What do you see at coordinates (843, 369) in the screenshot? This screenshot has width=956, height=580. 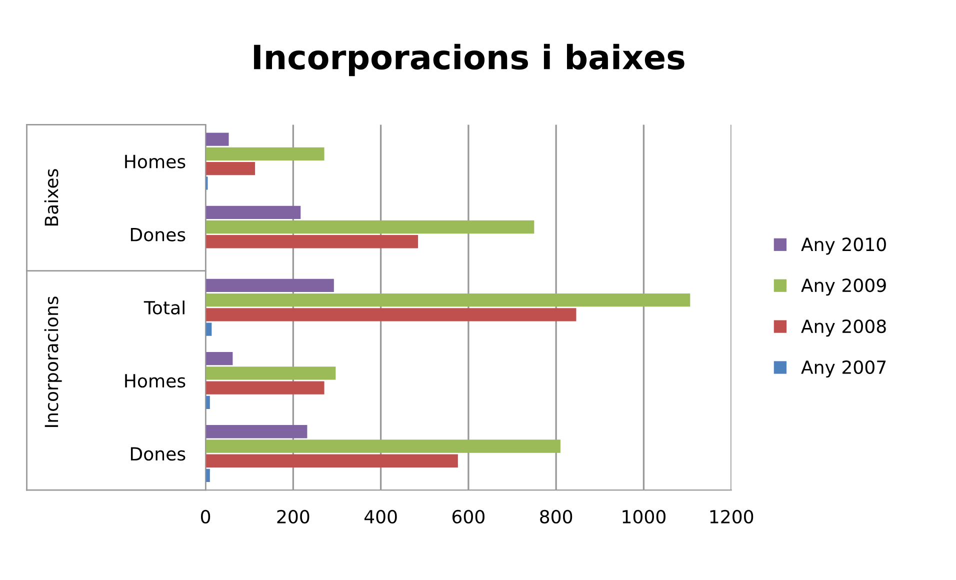 I see `legend-label: Any 2007` at bounding box center [843, 369].